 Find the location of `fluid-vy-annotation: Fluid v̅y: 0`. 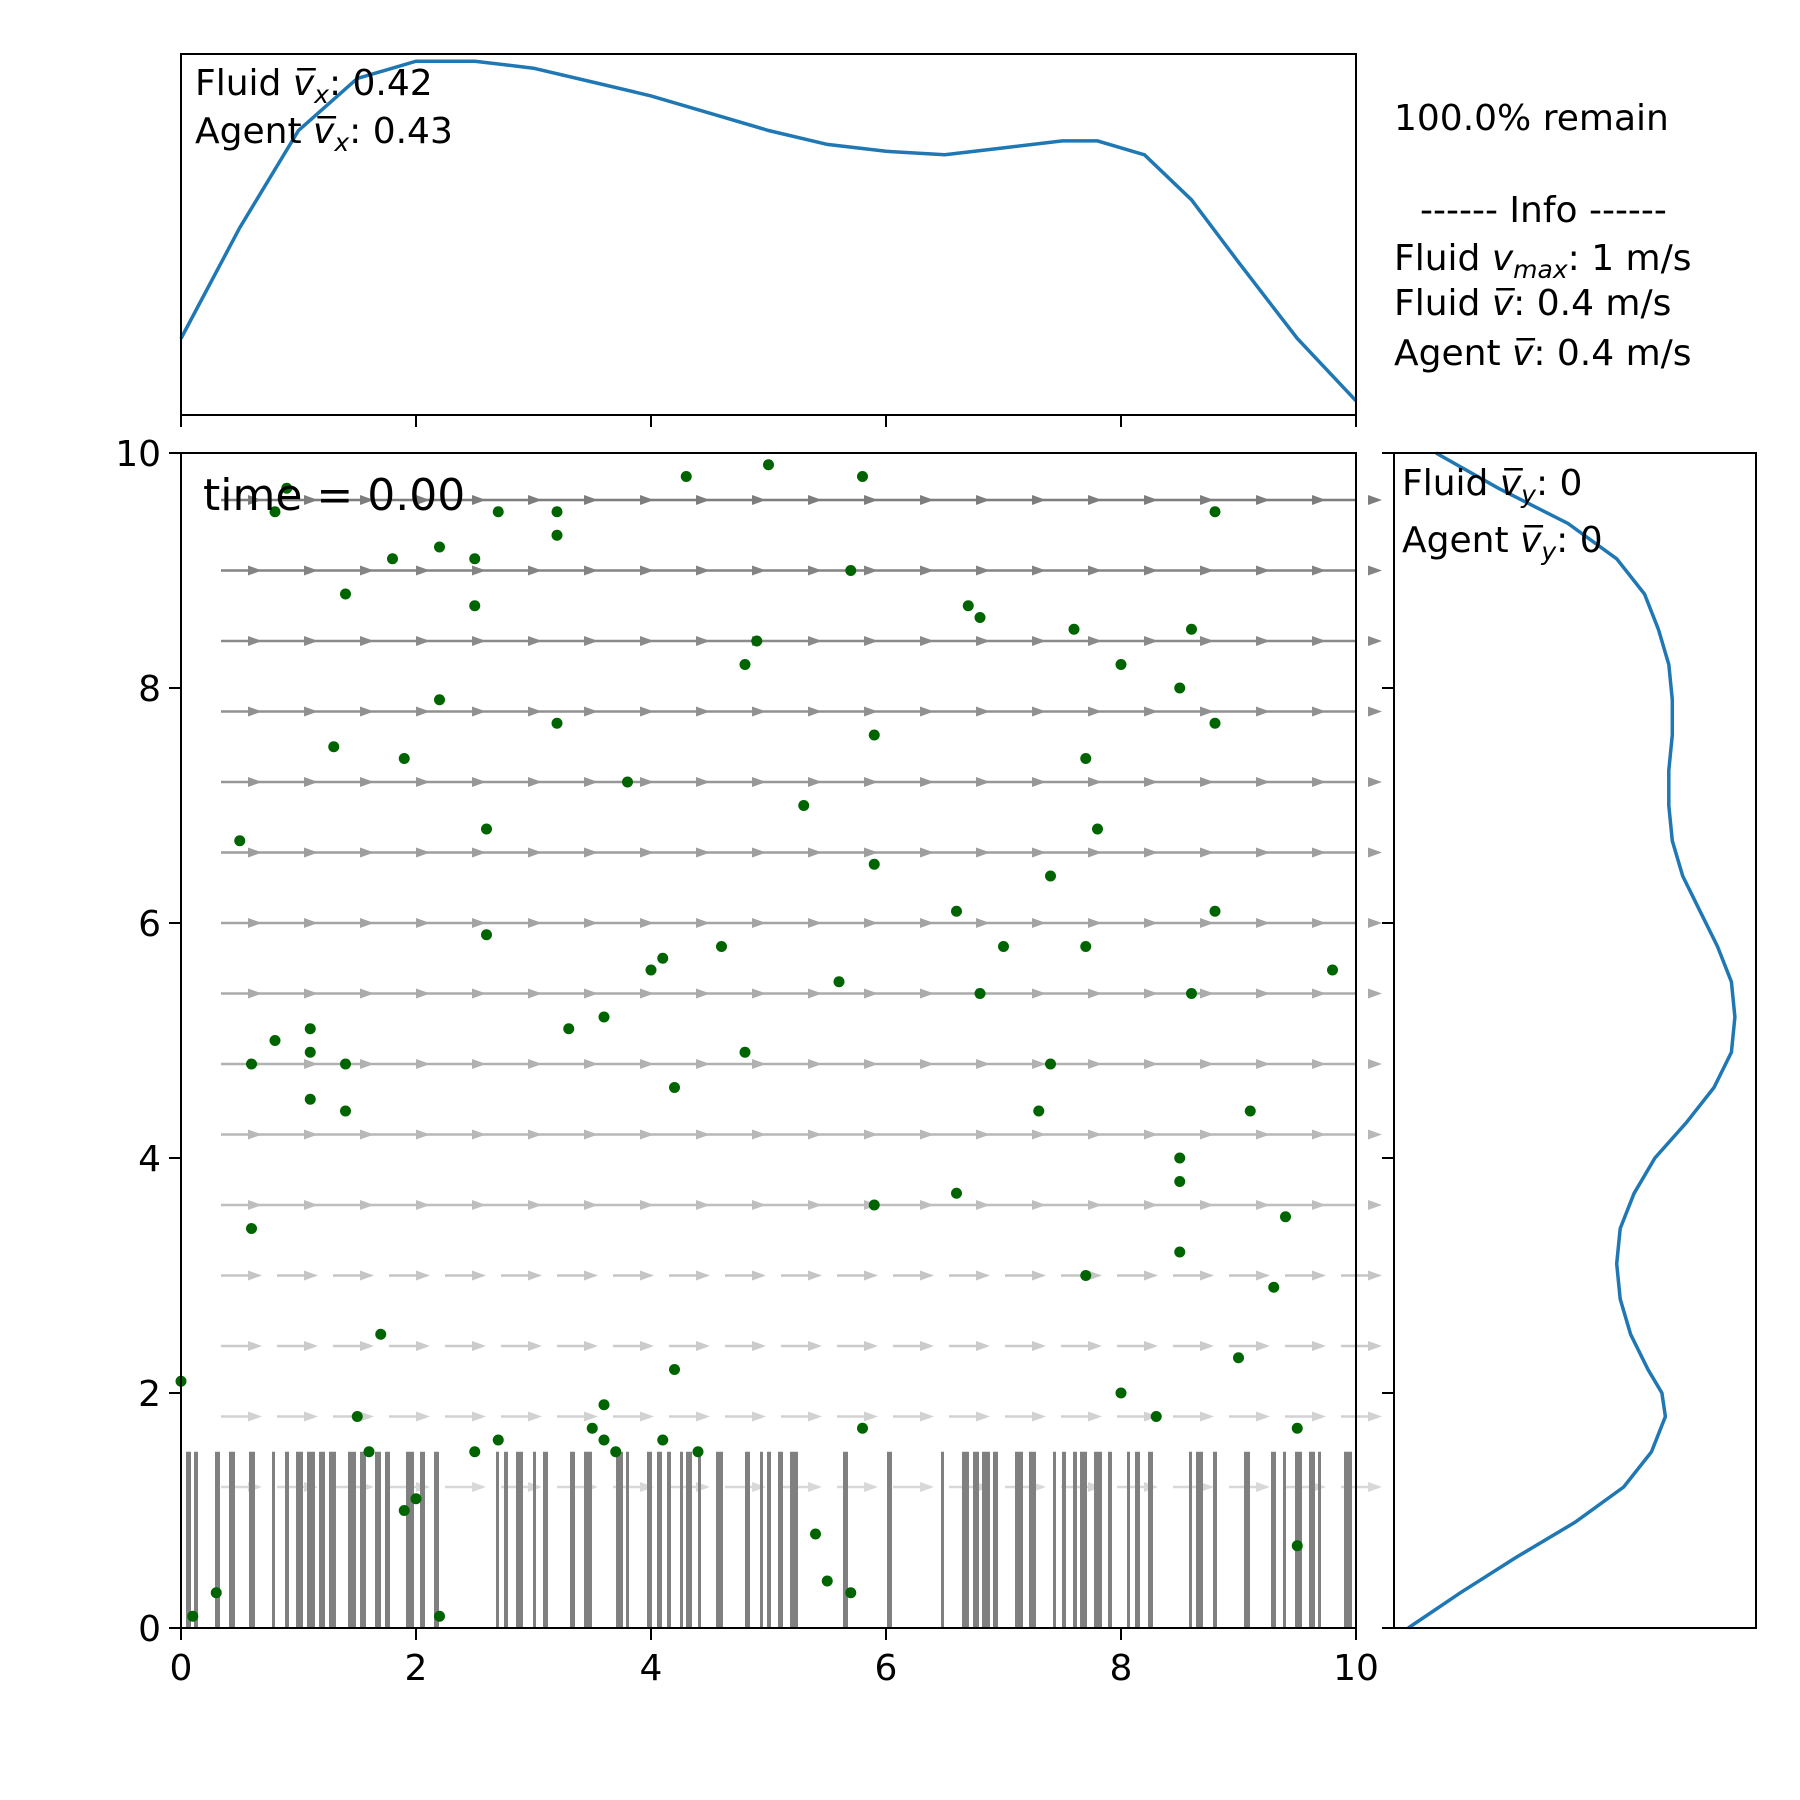

fluid-vy-annotation: Fluid v̅y: 0 is located at coordinates (1492, 486).